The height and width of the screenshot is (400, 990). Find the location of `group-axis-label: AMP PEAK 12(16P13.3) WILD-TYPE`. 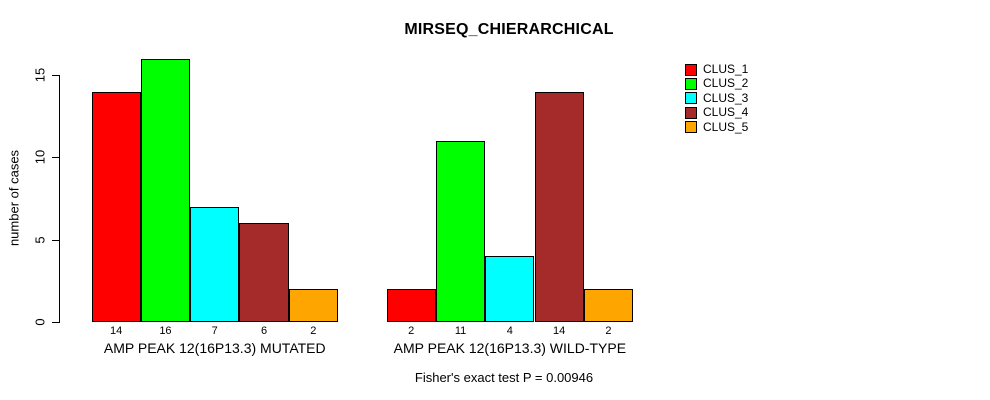

group-axis-label: AMP PEAK 12(16P13.3) WILD-TYPE is located at coordinates (510, 348).